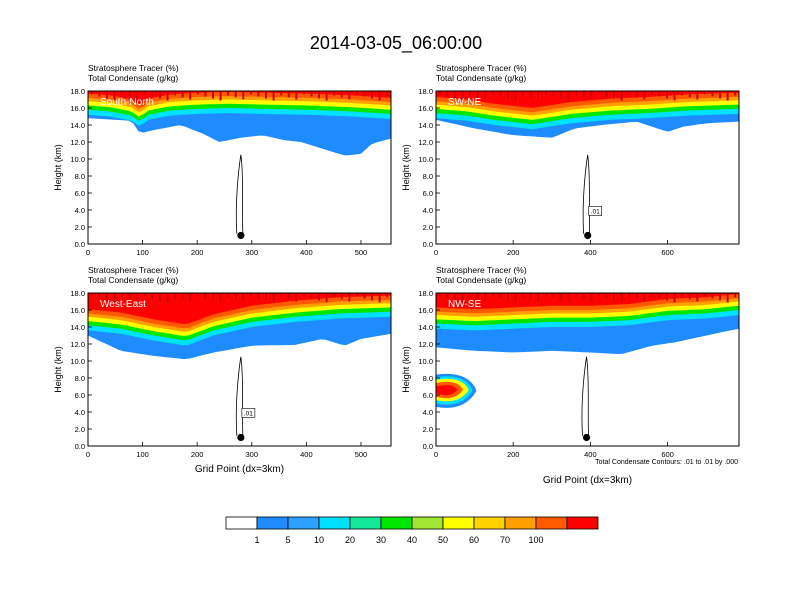 This screenshot has width=792, height=612. I want to click on y-tick-label: 16.0, so click(425, 108).